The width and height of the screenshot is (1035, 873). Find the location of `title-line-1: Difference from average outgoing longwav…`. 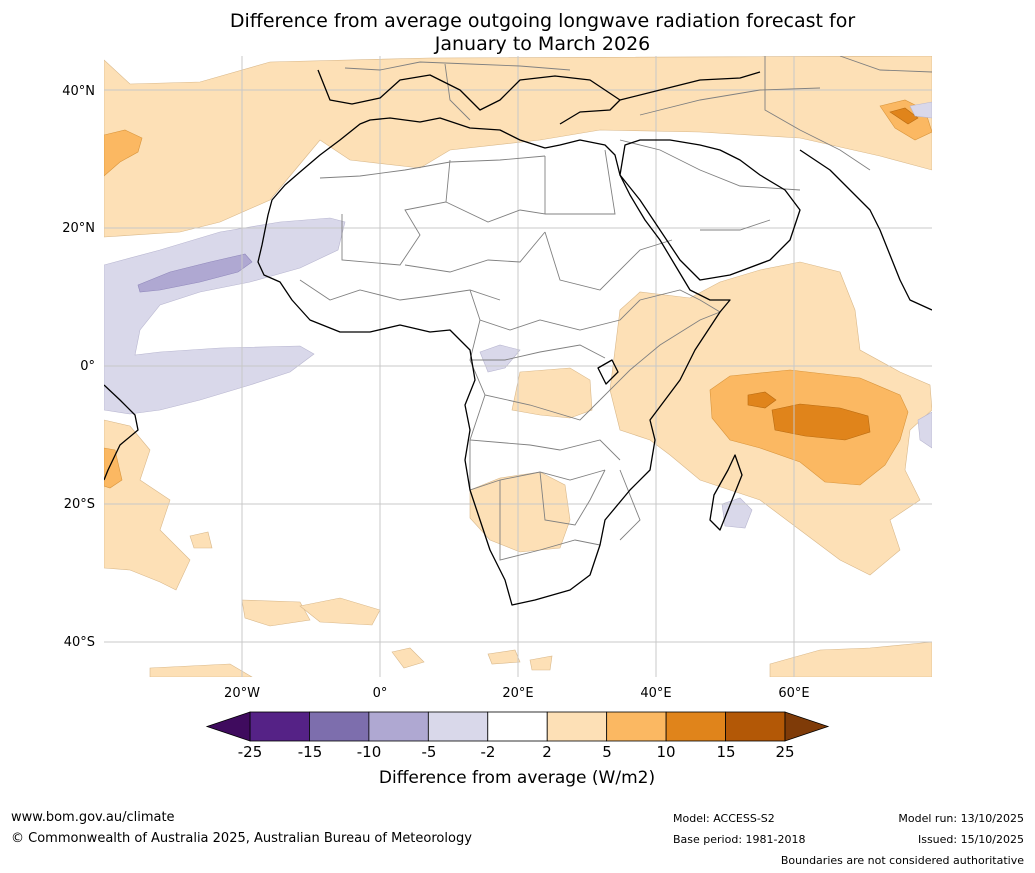

title-line-1: Difference from average outgoing longwav… is located at coordinates (542, 21).